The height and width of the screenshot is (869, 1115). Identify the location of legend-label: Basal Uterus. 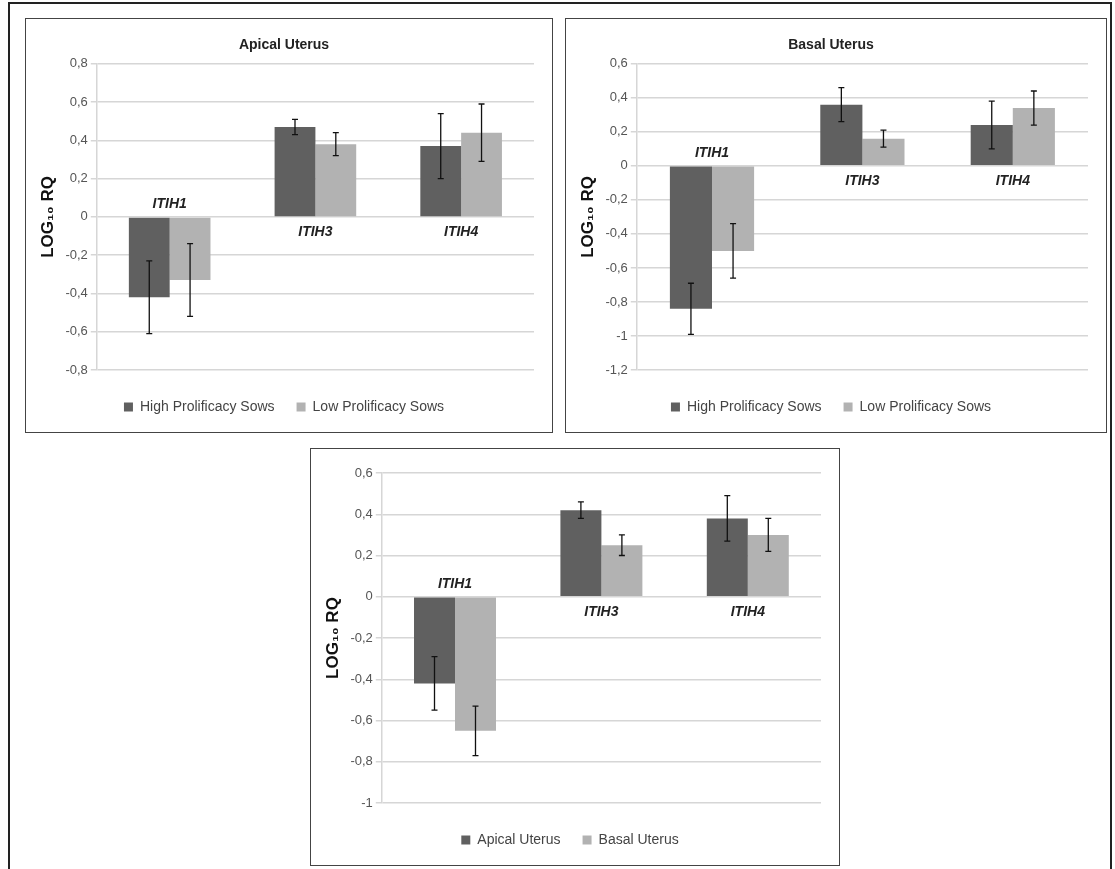
(638, 838).